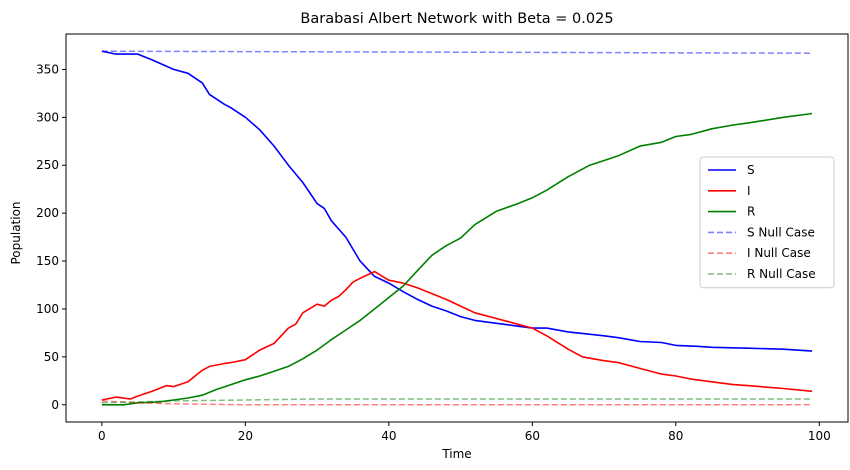  I want to click on series-line-i-null-case, so click(457, 403).